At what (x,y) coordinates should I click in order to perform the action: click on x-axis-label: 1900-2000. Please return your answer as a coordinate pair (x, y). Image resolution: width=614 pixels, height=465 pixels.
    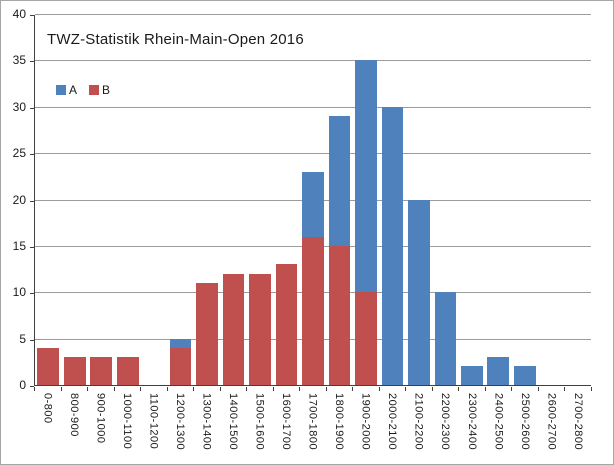
    Looking at the image, I should click on (365, 422).